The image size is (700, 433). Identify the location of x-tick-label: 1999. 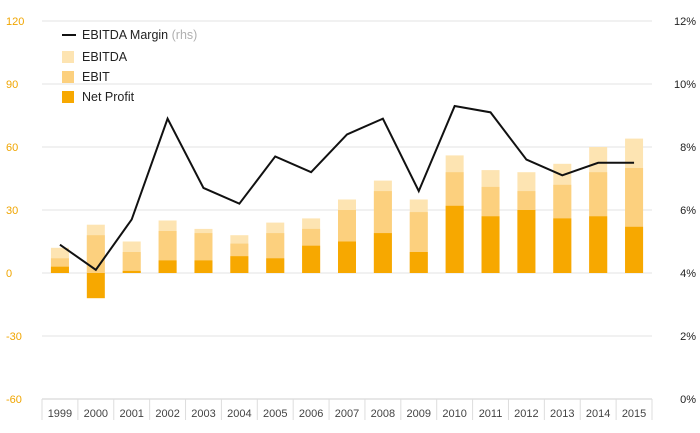
(60, 414).